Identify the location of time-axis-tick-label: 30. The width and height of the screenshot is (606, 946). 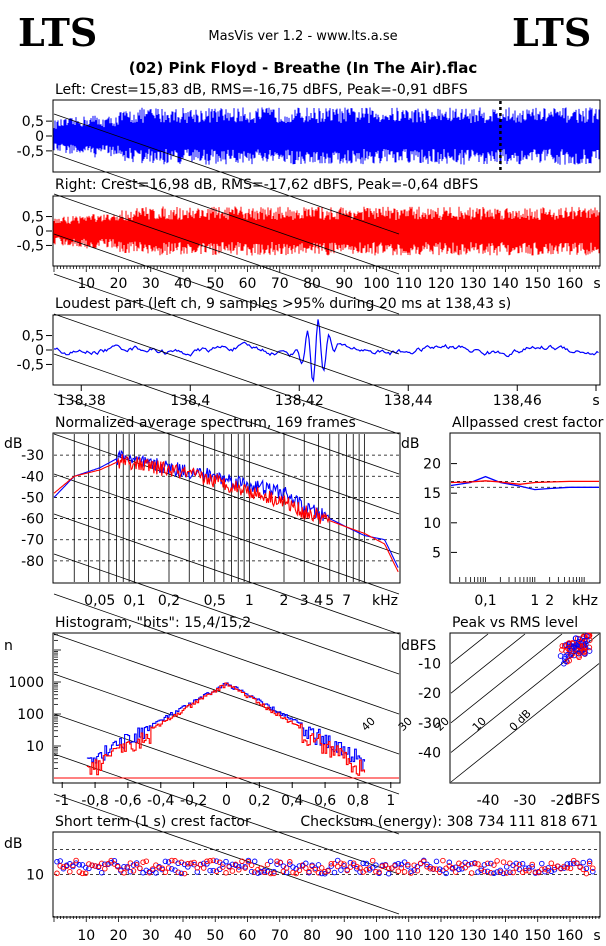
(151, 284).